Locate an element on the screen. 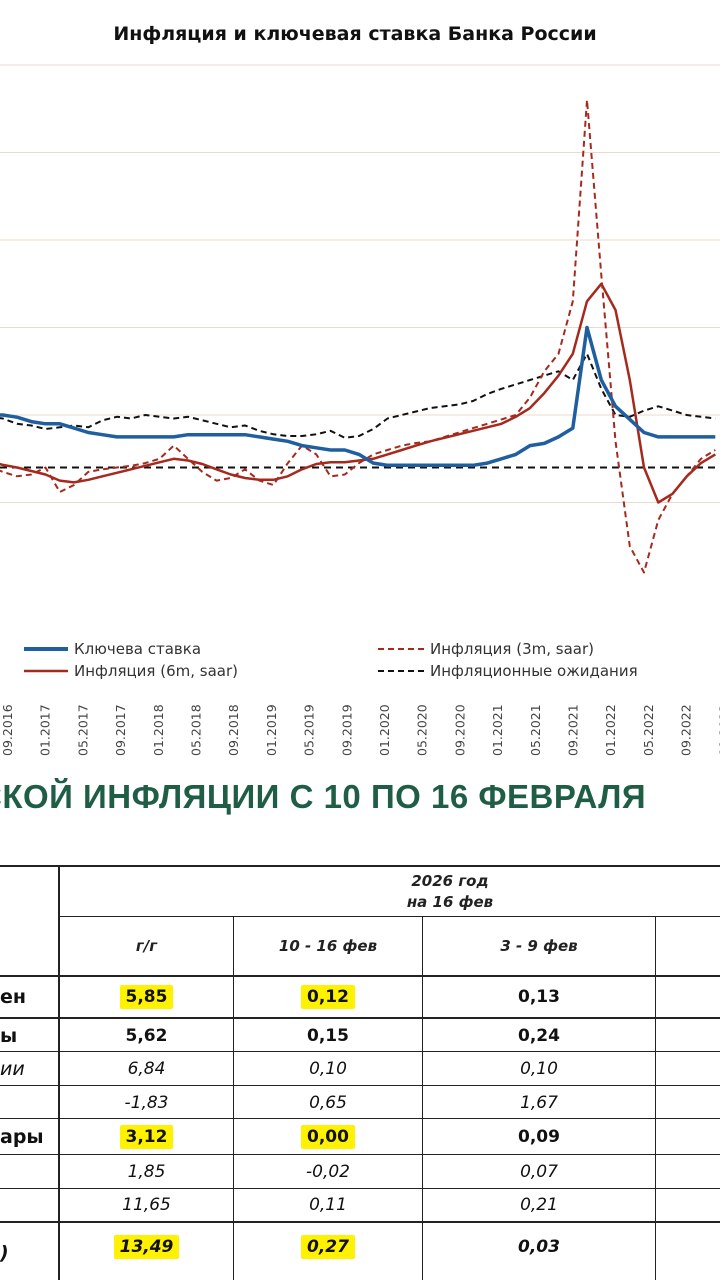 The width and height of the screenshot is (720, 1280). section-title: СКОЙ ИНФЛЯЦИИ С 10 ПО 16 ФЕВРАЛЯ is located at coordinates (323, 796).